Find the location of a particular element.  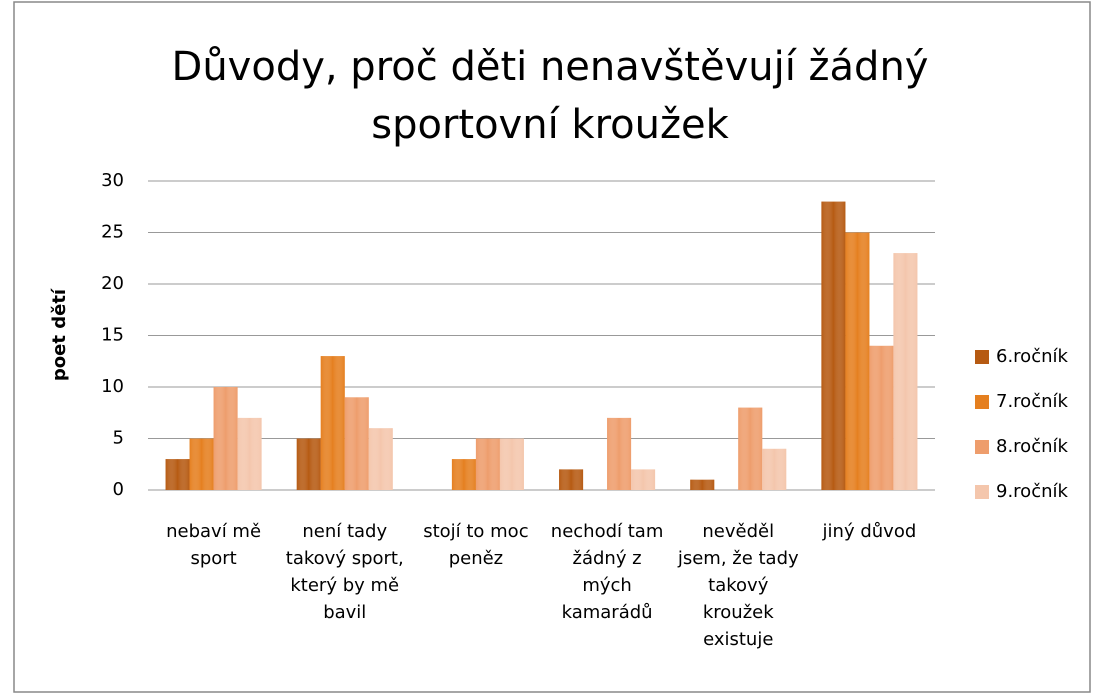

x-tick-label: nebaví mě sport is located at coordinates (214, 545).